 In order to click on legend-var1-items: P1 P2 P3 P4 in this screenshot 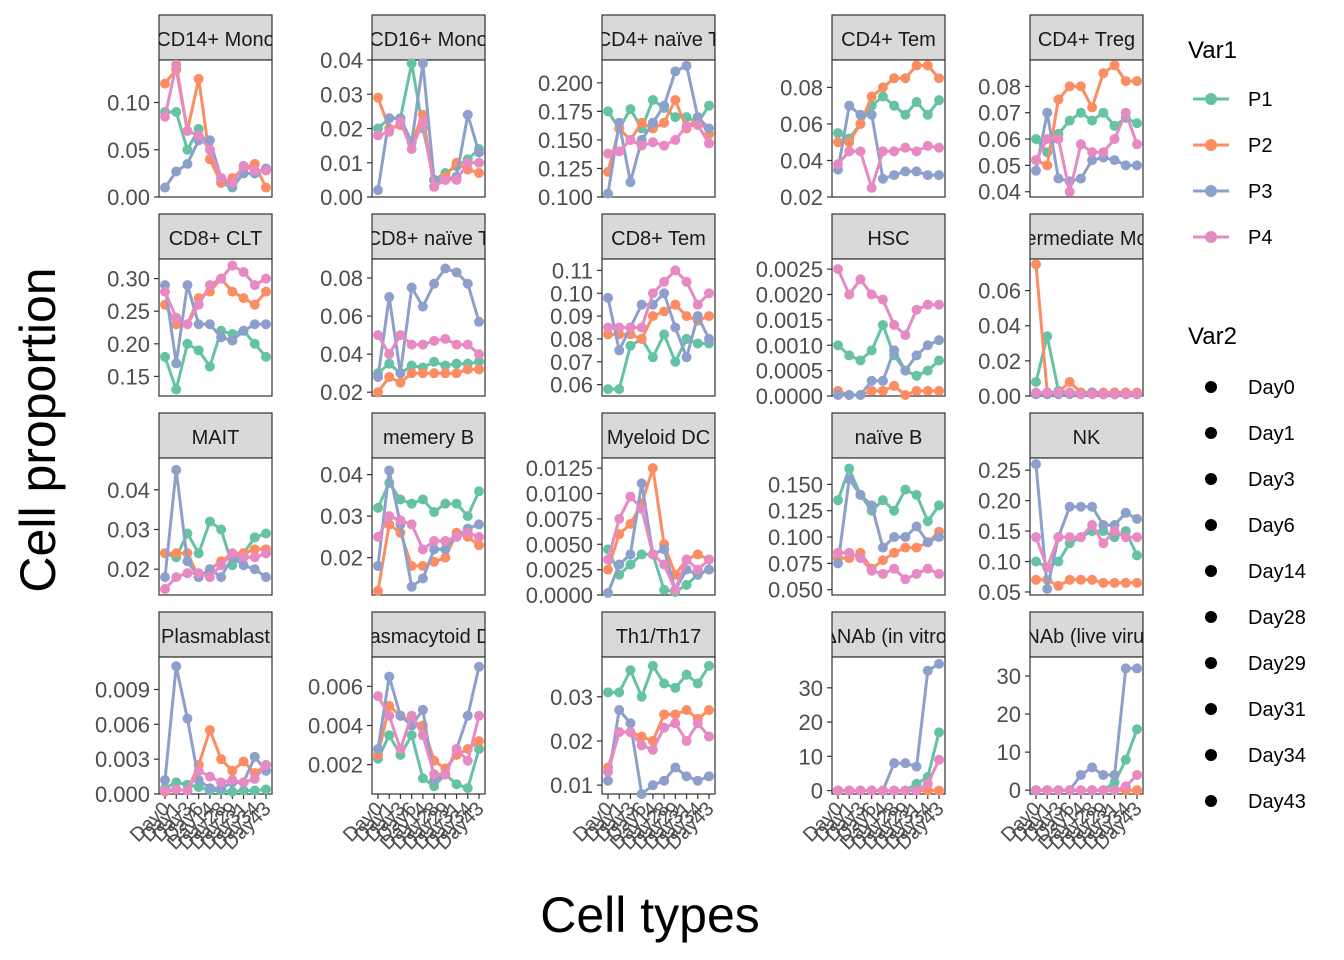, I will do `click(1232, 169)`.